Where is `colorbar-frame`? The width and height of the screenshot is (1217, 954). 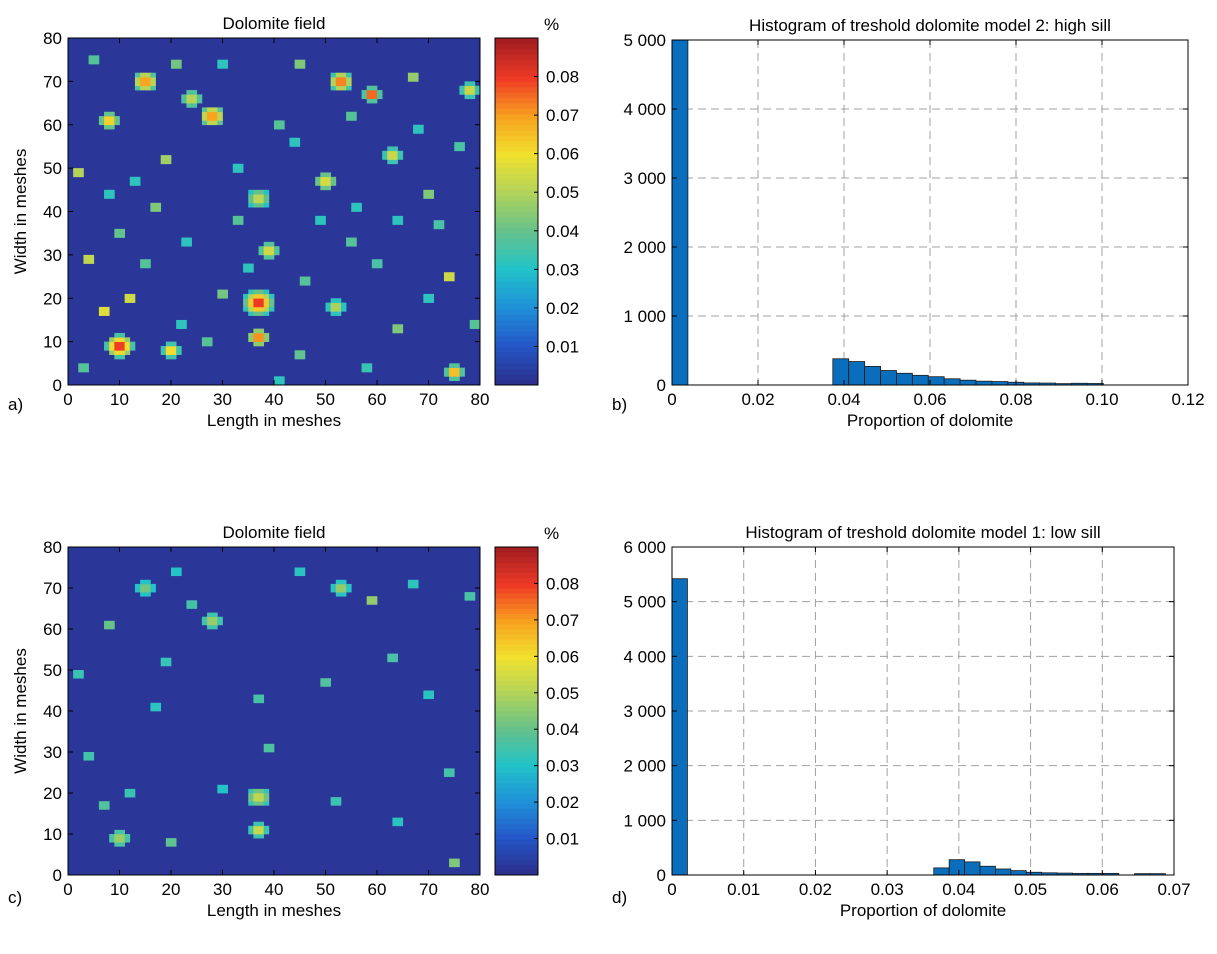 colorbar-frame is located at coordinates (516, 711).